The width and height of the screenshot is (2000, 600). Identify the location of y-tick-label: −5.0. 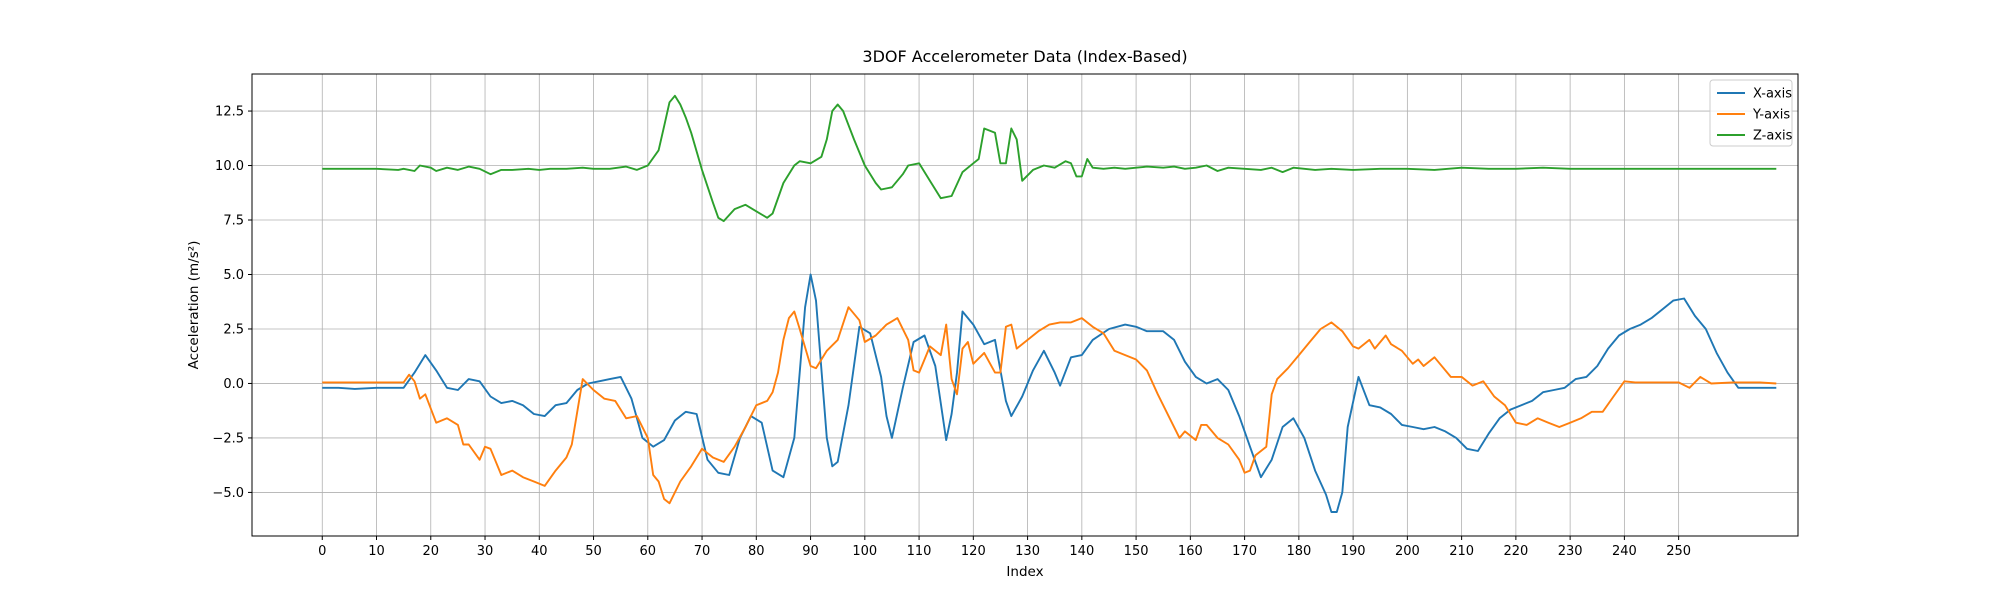
(228, 493).